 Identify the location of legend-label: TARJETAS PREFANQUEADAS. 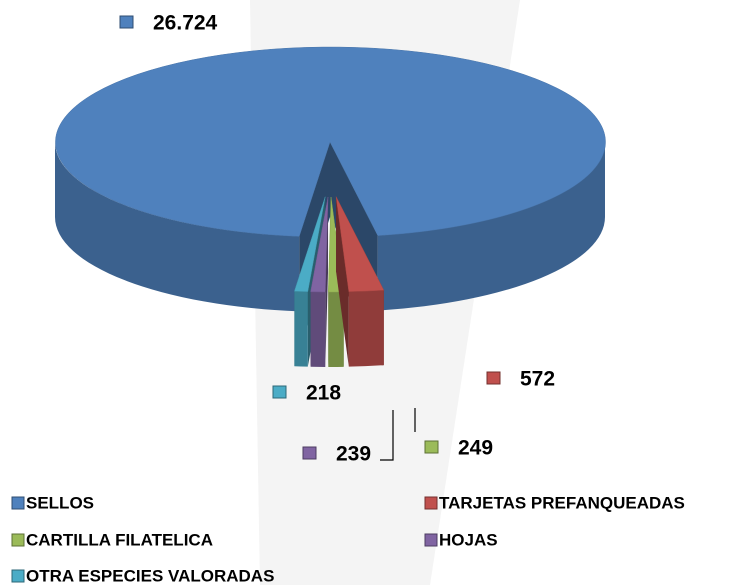
(562, 502).